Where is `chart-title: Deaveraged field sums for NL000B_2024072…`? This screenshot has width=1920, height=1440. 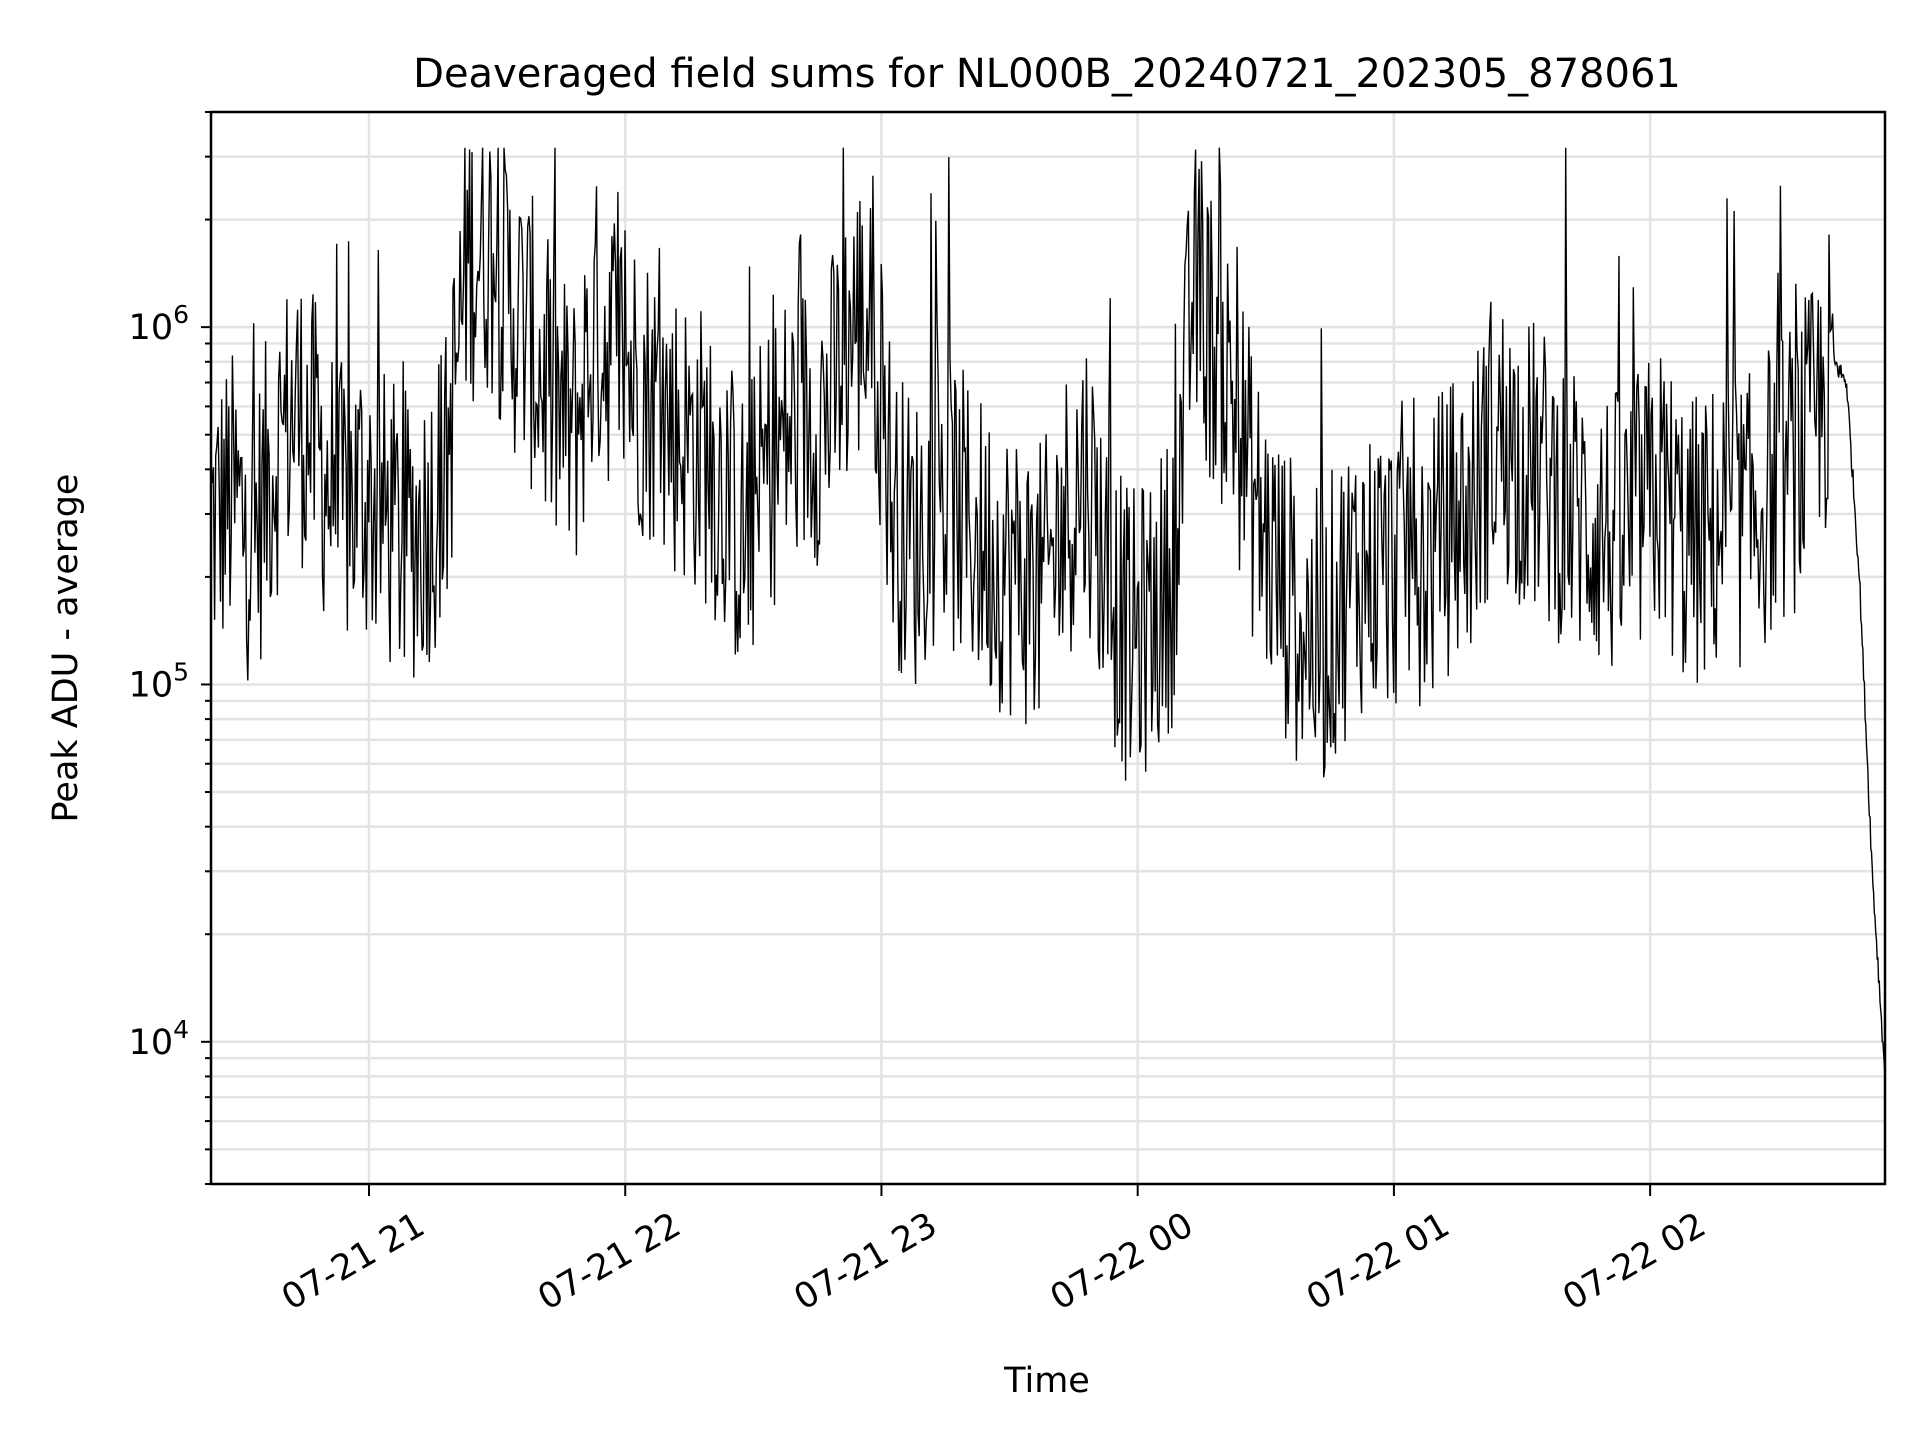 chart-title: Deaveraged field sums for NL000B_2024072… is located at coordinates (1047, 74).